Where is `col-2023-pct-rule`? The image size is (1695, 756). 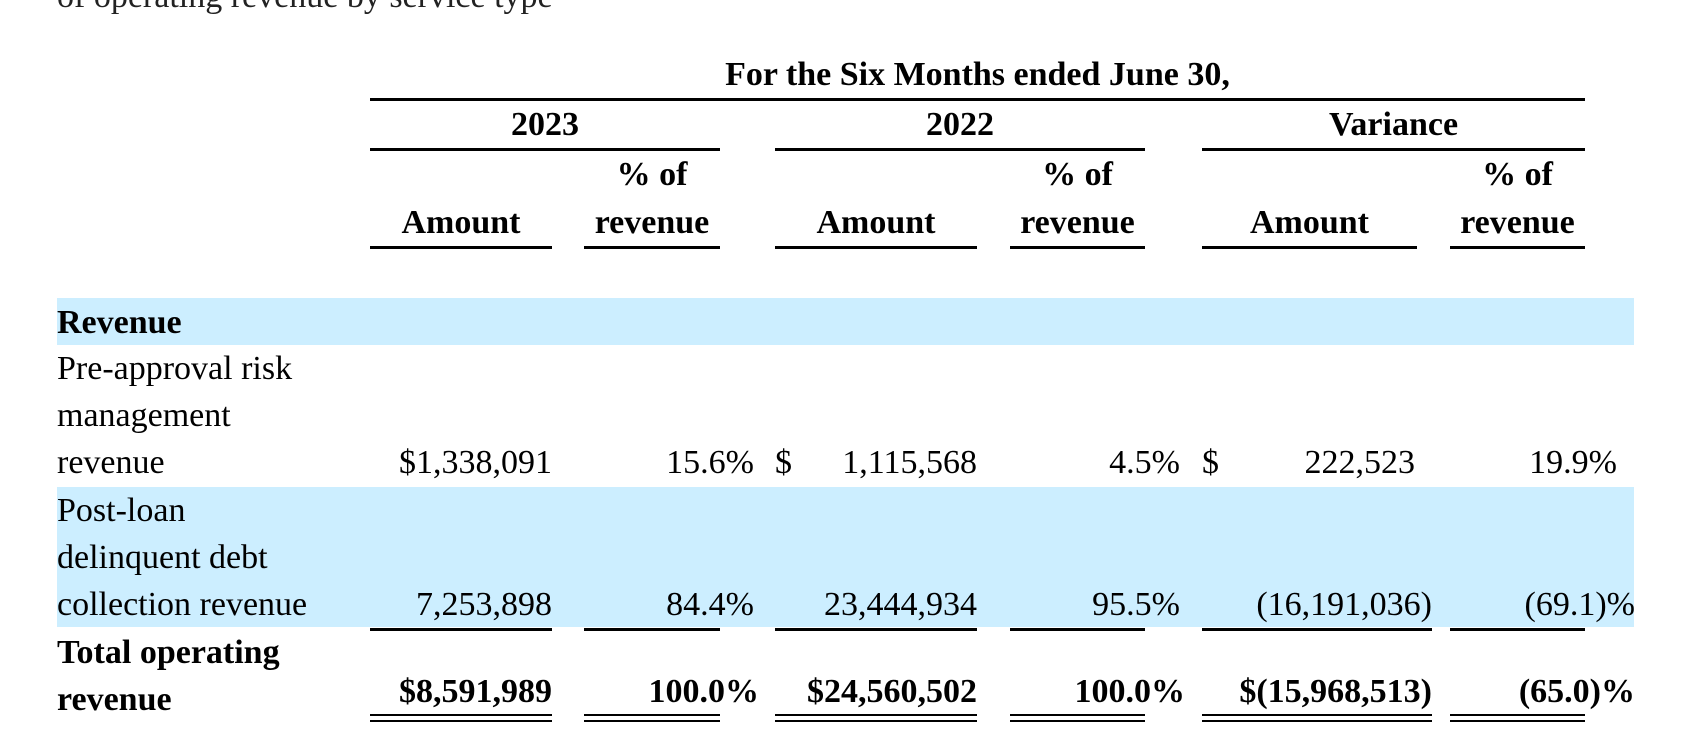 col-2023-pct-rule is located at coordinates (652, 247).